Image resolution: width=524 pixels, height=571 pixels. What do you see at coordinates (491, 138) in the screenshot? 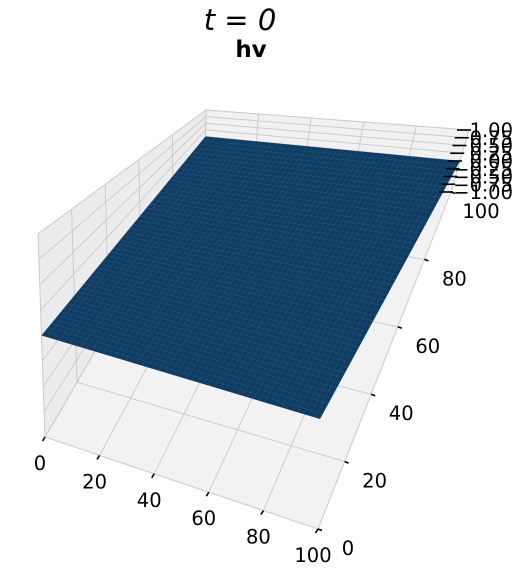
I see `z-tick-label-7: 0.75` at bounding box center [491, 138].